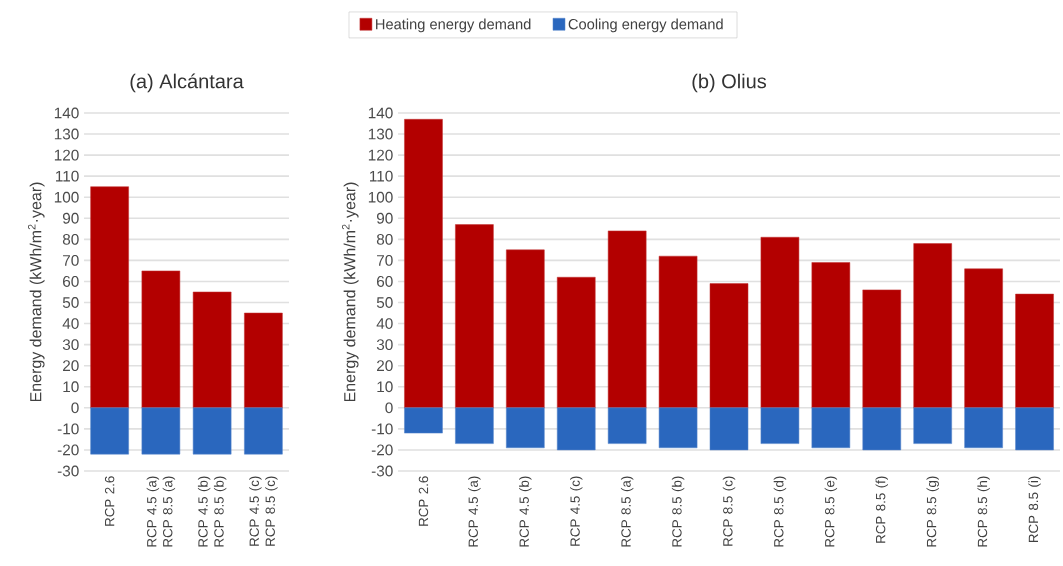 Image resolution: width=1063 pixels, height=566 pixels. I want to click on x-tick-label: RCP 4.5 (b), so click(525, 511).